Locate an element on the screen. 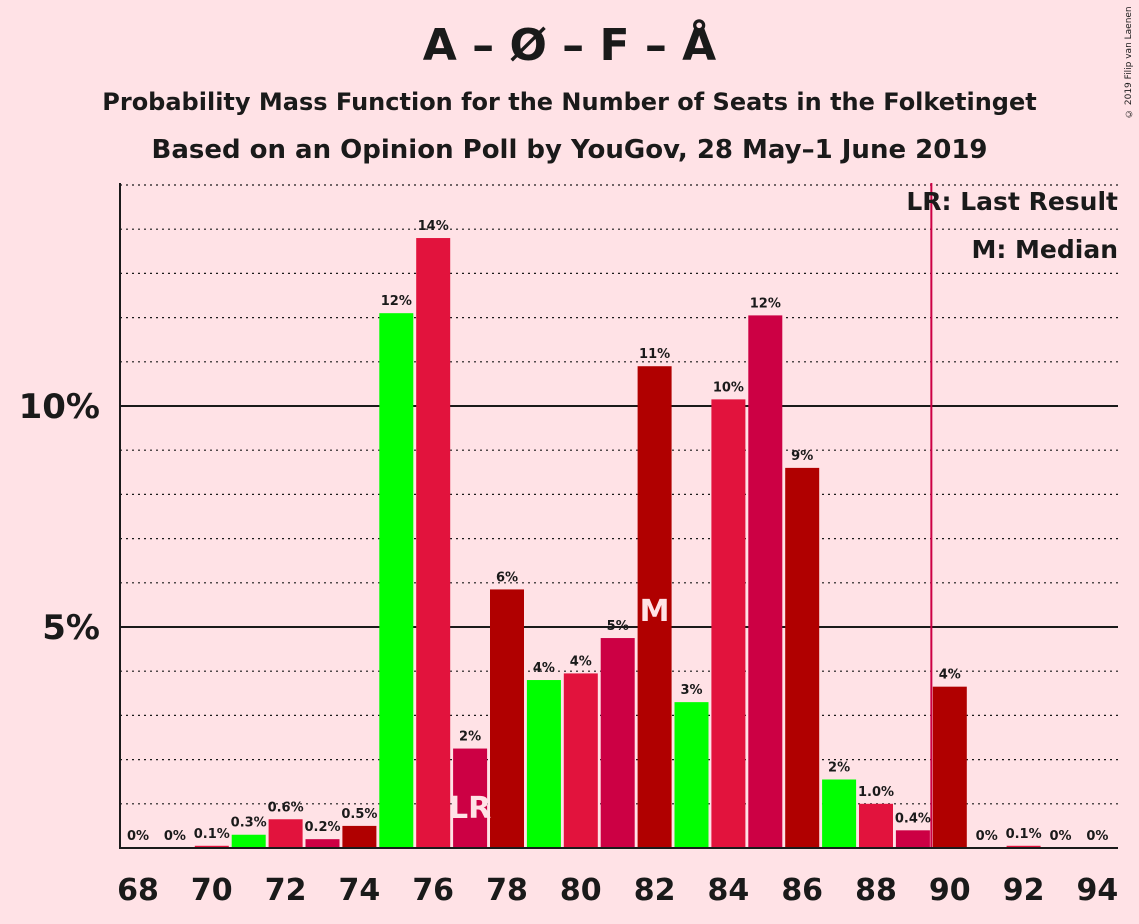 Image resolution: width=1139 pixels, height=924 pixels. y-tick-label: 10% is located at coordinates (59, 407).